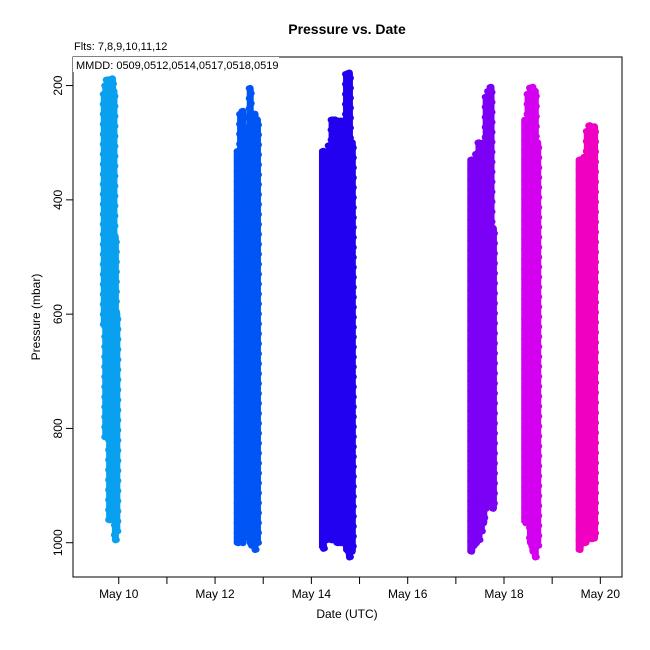  I want to click on y-tick-label: 800, so click(58, 428).